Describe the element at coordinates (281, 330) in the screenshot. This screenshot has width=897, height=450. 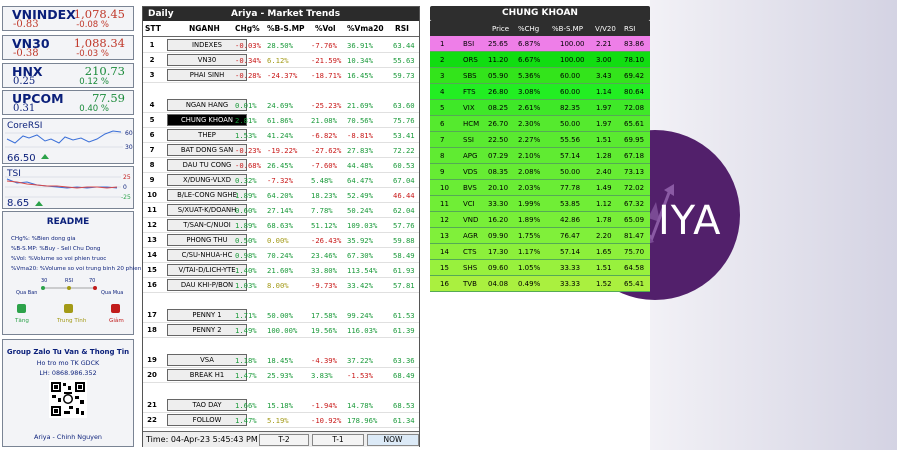
I see `table-row: 18 PENNY 2 1.49% 100.00% 19.56% 116.03% 61.39` at that location.